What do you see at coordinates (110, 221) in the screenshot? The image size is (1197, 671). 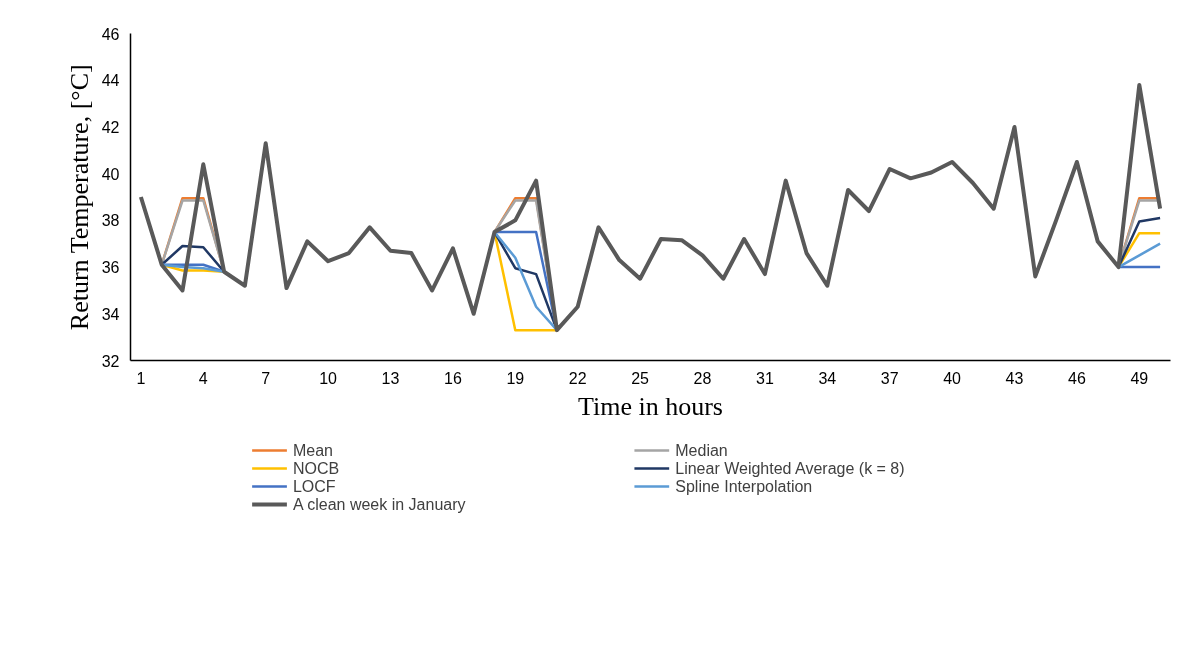 I see `y-tick-label: 38` at bounding box center [110, 221].